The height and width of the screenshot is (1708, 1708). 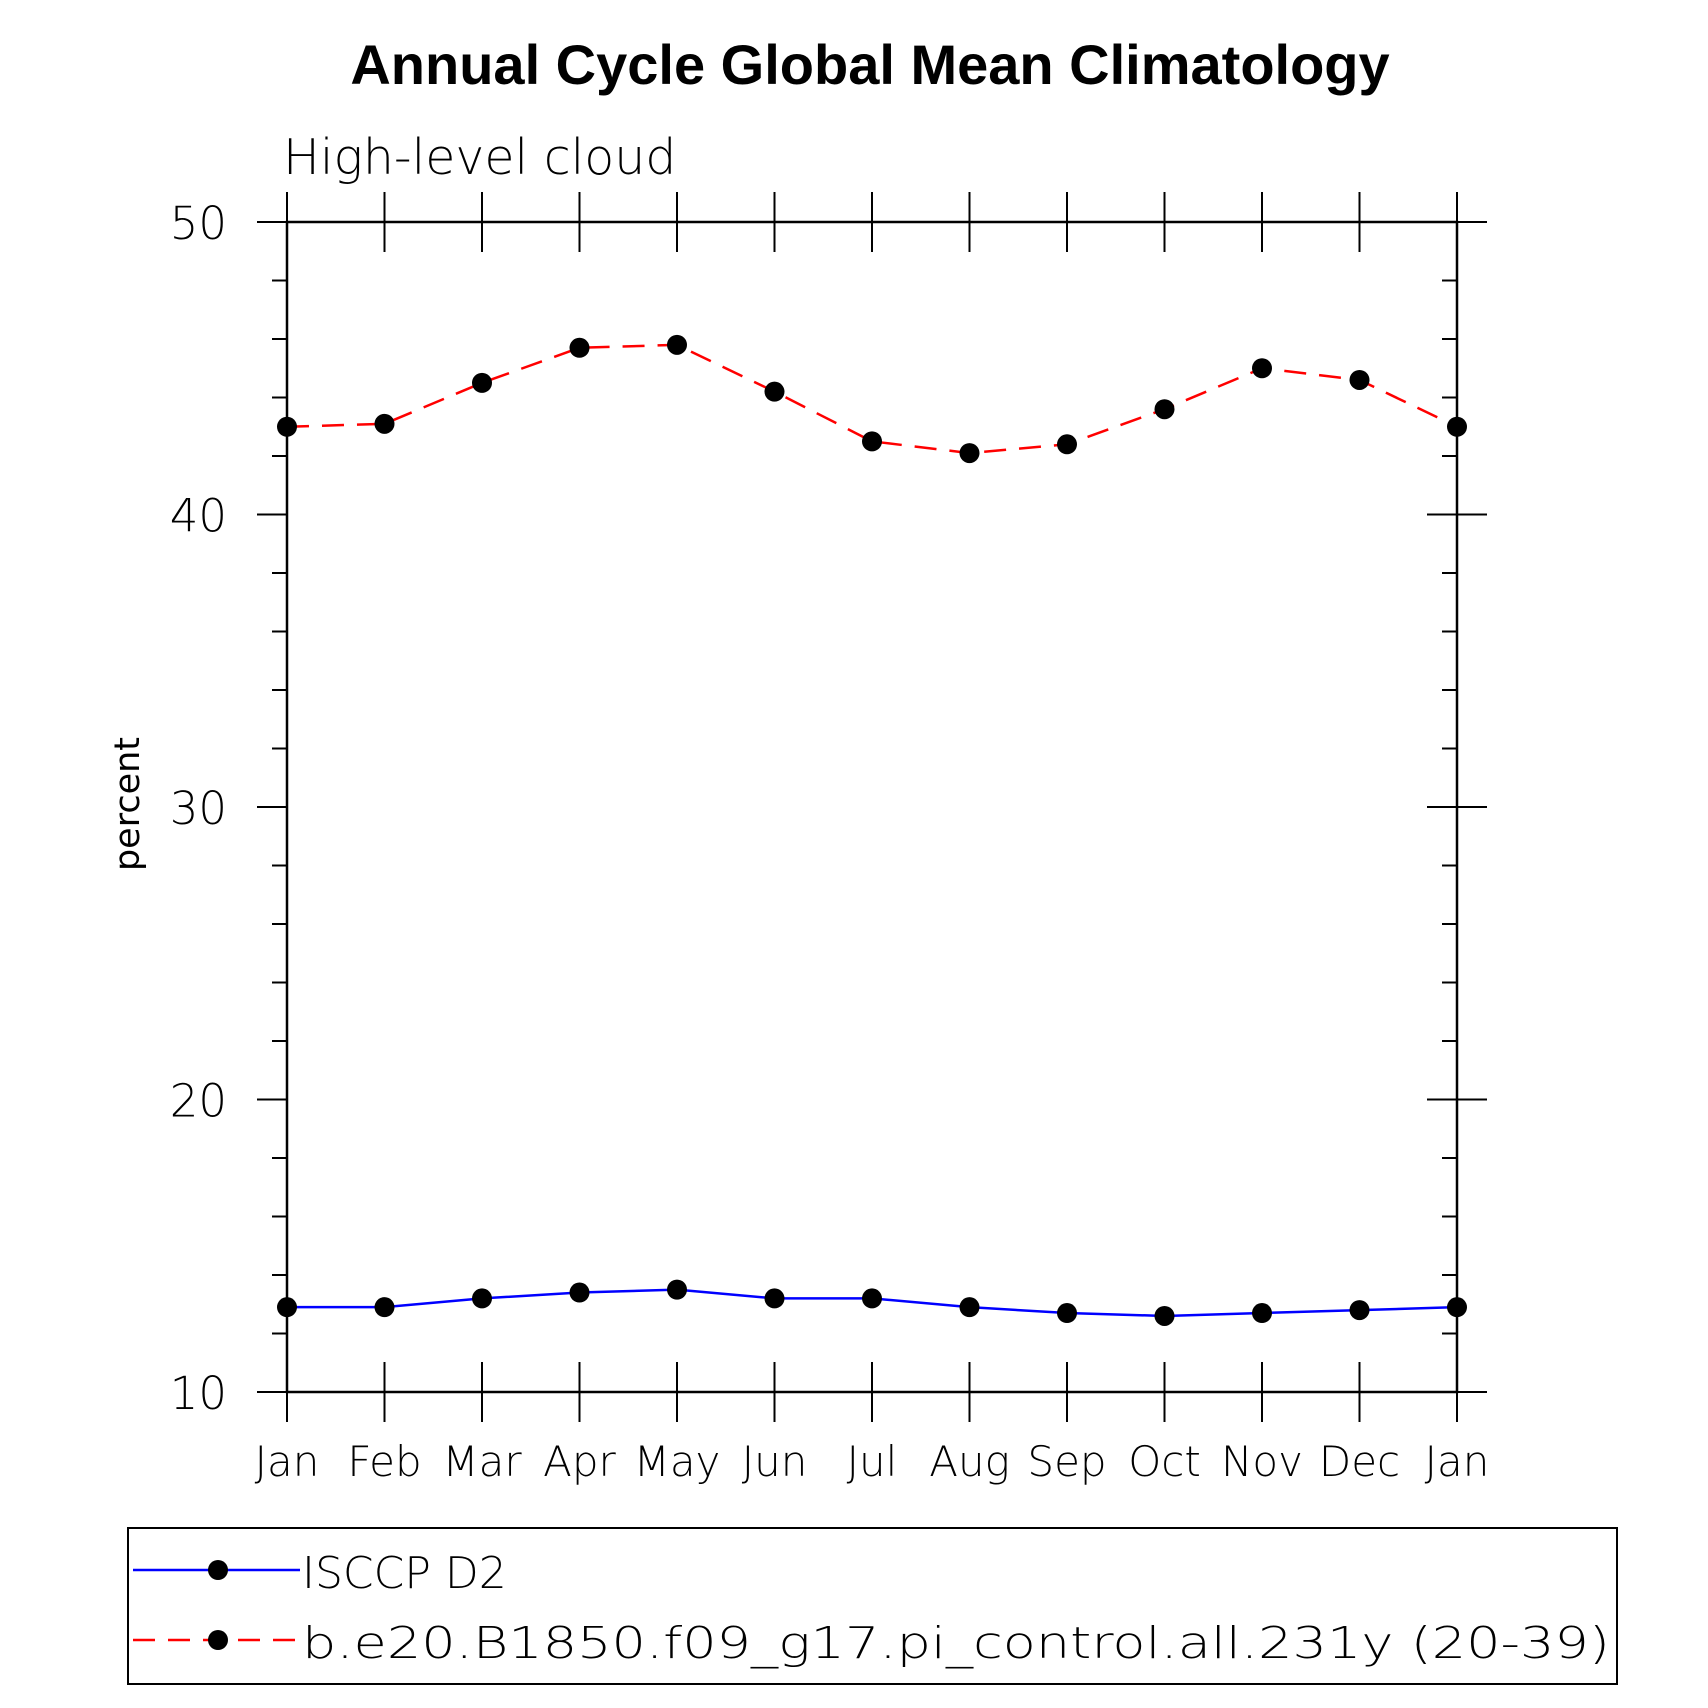 What do you see at coordinates (579, 1461) in the screenshot?
I see `x-tick-label: Apr` at bounding box center [579, 1461].